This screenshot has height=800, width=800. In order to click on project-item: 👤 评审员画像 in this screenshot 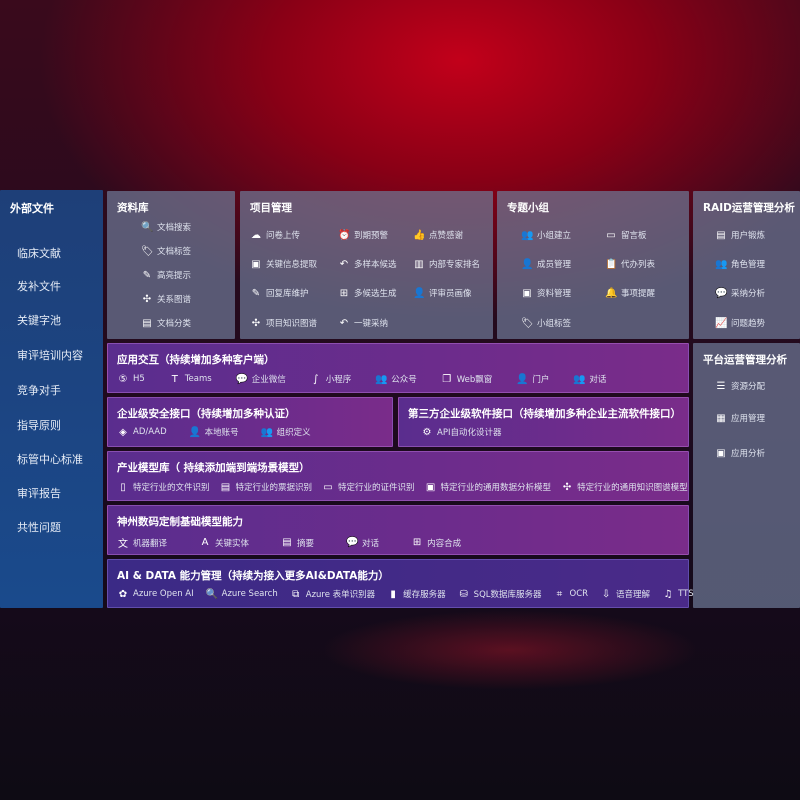, I will do `click(442, 293)`.